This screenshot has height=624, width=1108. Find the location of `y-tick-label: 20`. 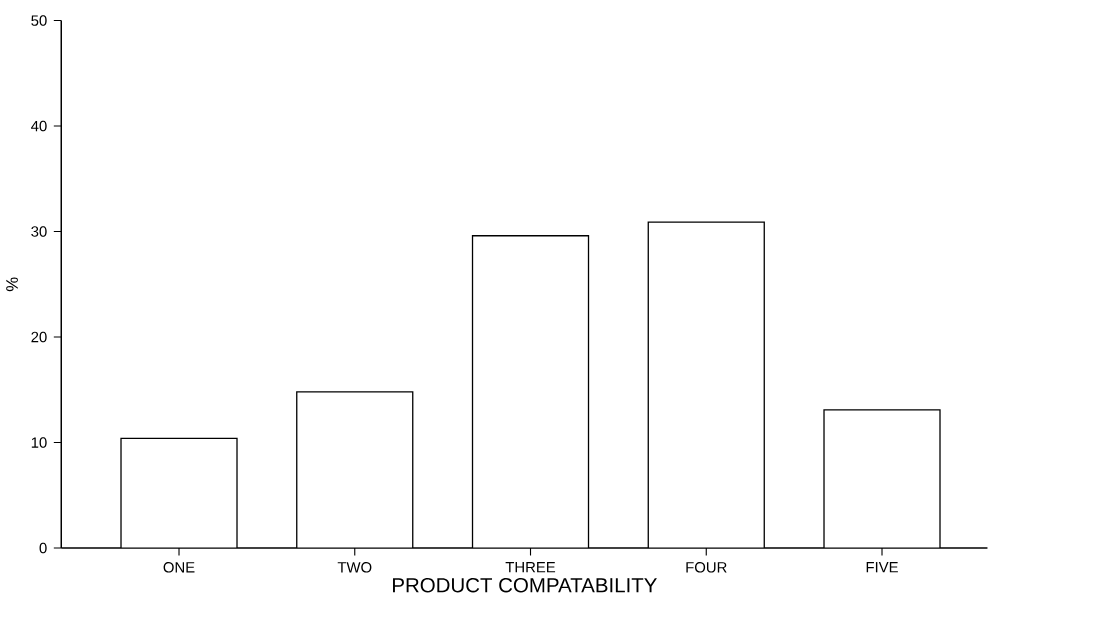

y-tick-label: 20 is located at coordinates (39, 337).